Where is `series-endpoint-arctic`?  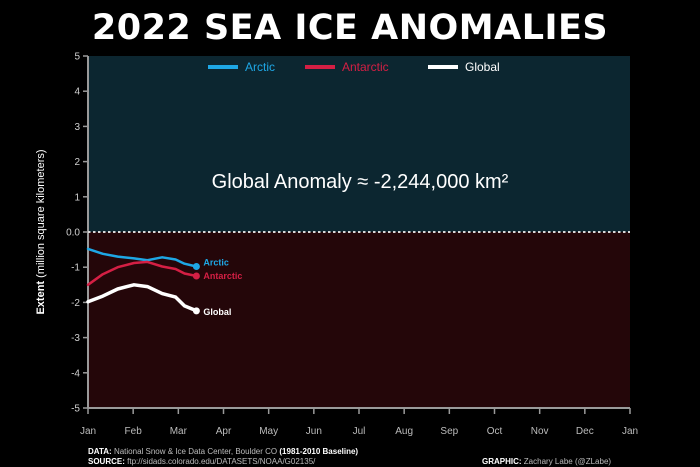 series-endpoint-arctic is located at coordinates (196, 266).